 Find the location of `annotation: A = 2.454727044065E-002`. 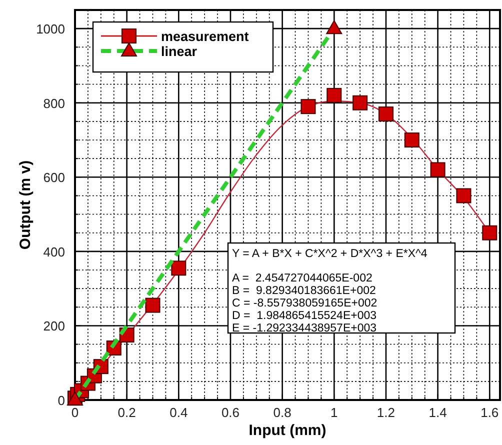

annotation: A = 2.454727044065E-002 is located at coordinates (302, 278).